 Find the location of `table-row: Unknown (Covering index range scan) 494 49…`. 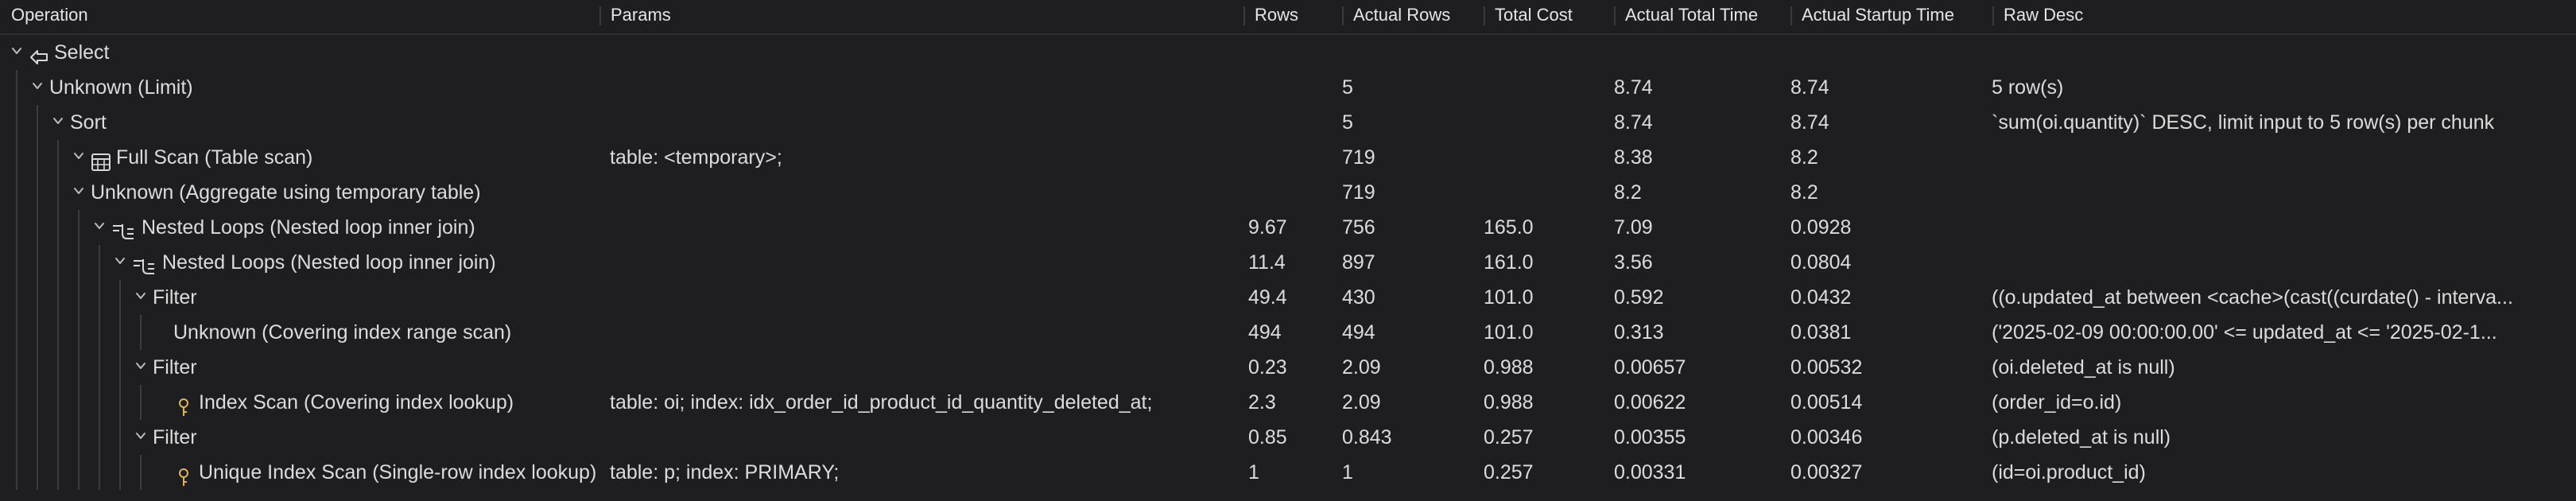

table-row: Unknown (Covering index range scan) 494 49… is located at coordinates (1288, 332).